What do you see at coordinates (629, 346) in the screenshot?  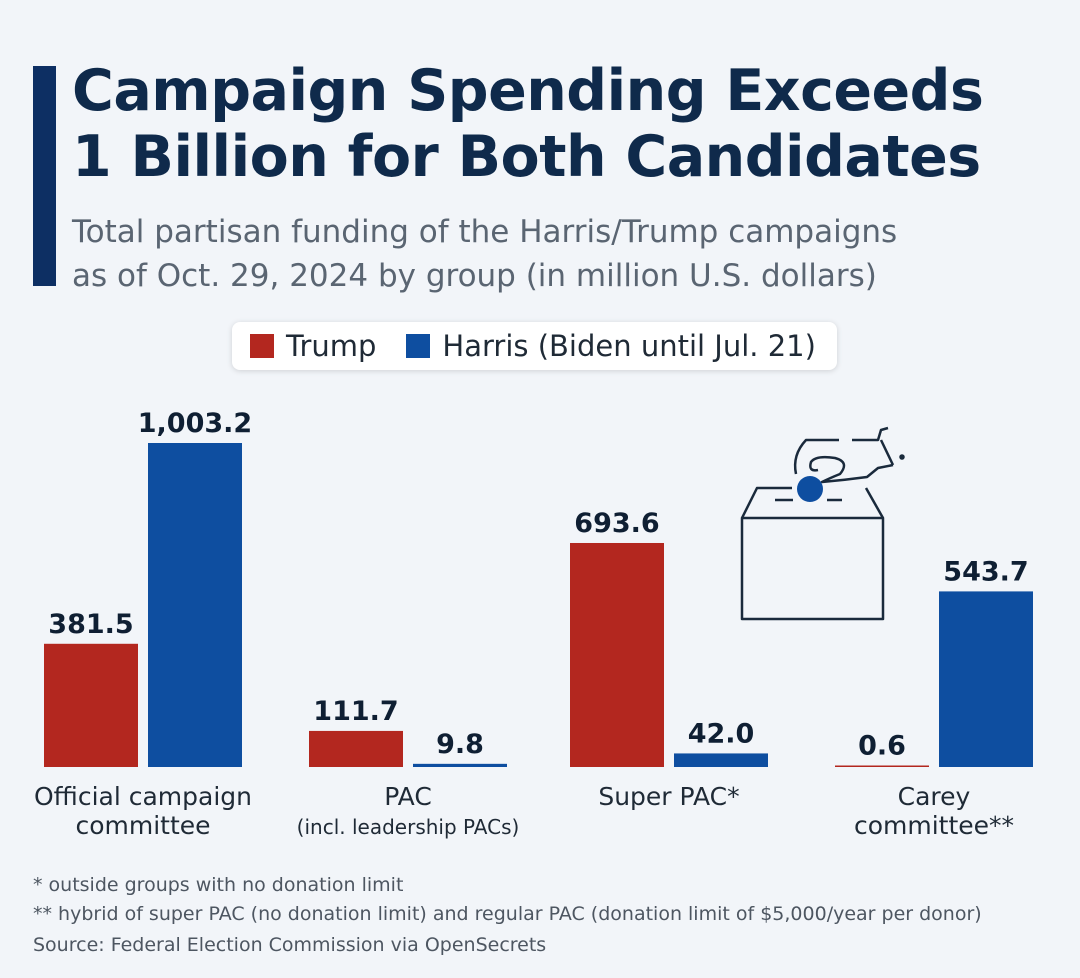 I see `legend-label-harris: Harris (Biden until Jul. 21)` at bounding box center [629, 346].